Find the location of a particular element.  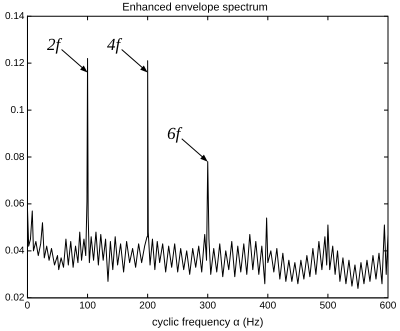

y-tick-label: 0.12 is located at coordinates (14, 63).